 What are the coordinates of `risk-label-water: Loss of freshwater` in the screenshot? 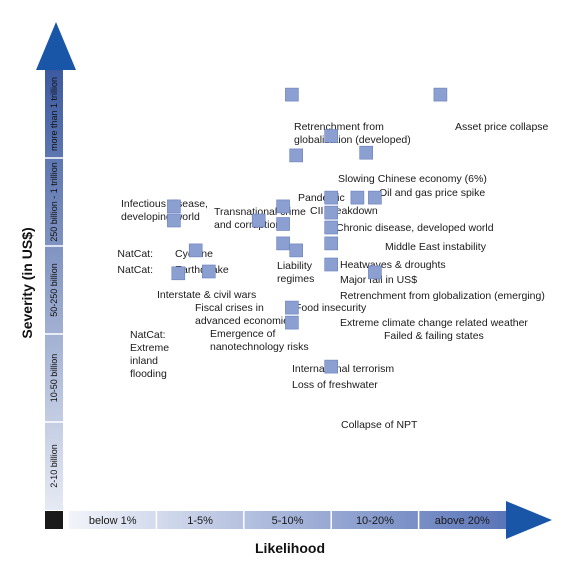 It's located at (335, 385).